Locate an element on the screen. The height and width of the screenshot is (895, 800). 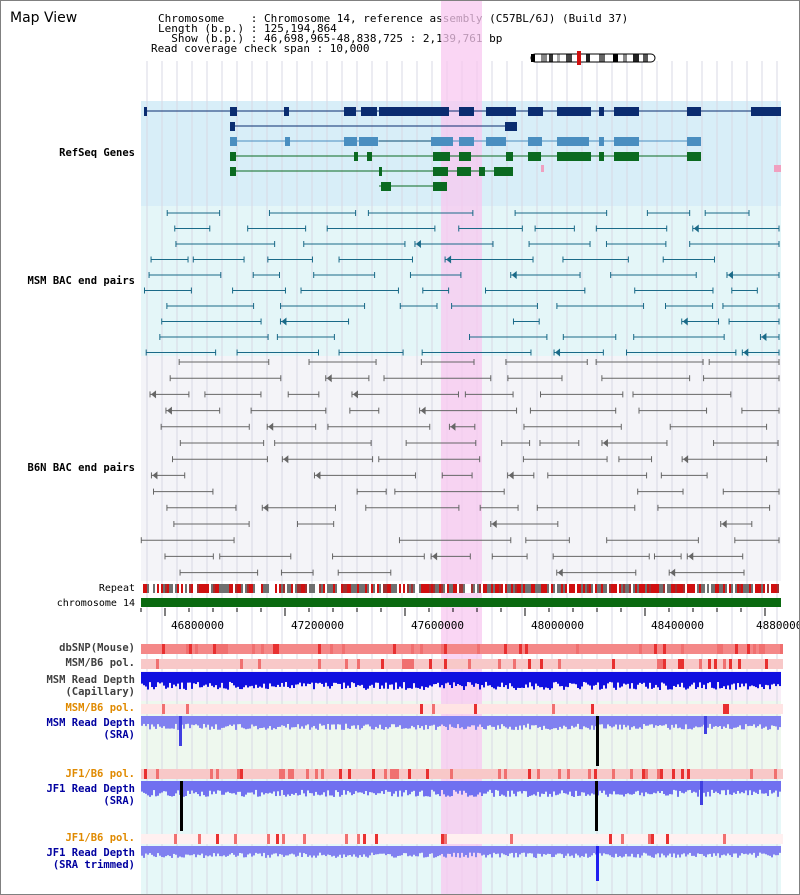
track-label-b6n-bac: B6N BAC end pairs is located at coordinates (81, 468).